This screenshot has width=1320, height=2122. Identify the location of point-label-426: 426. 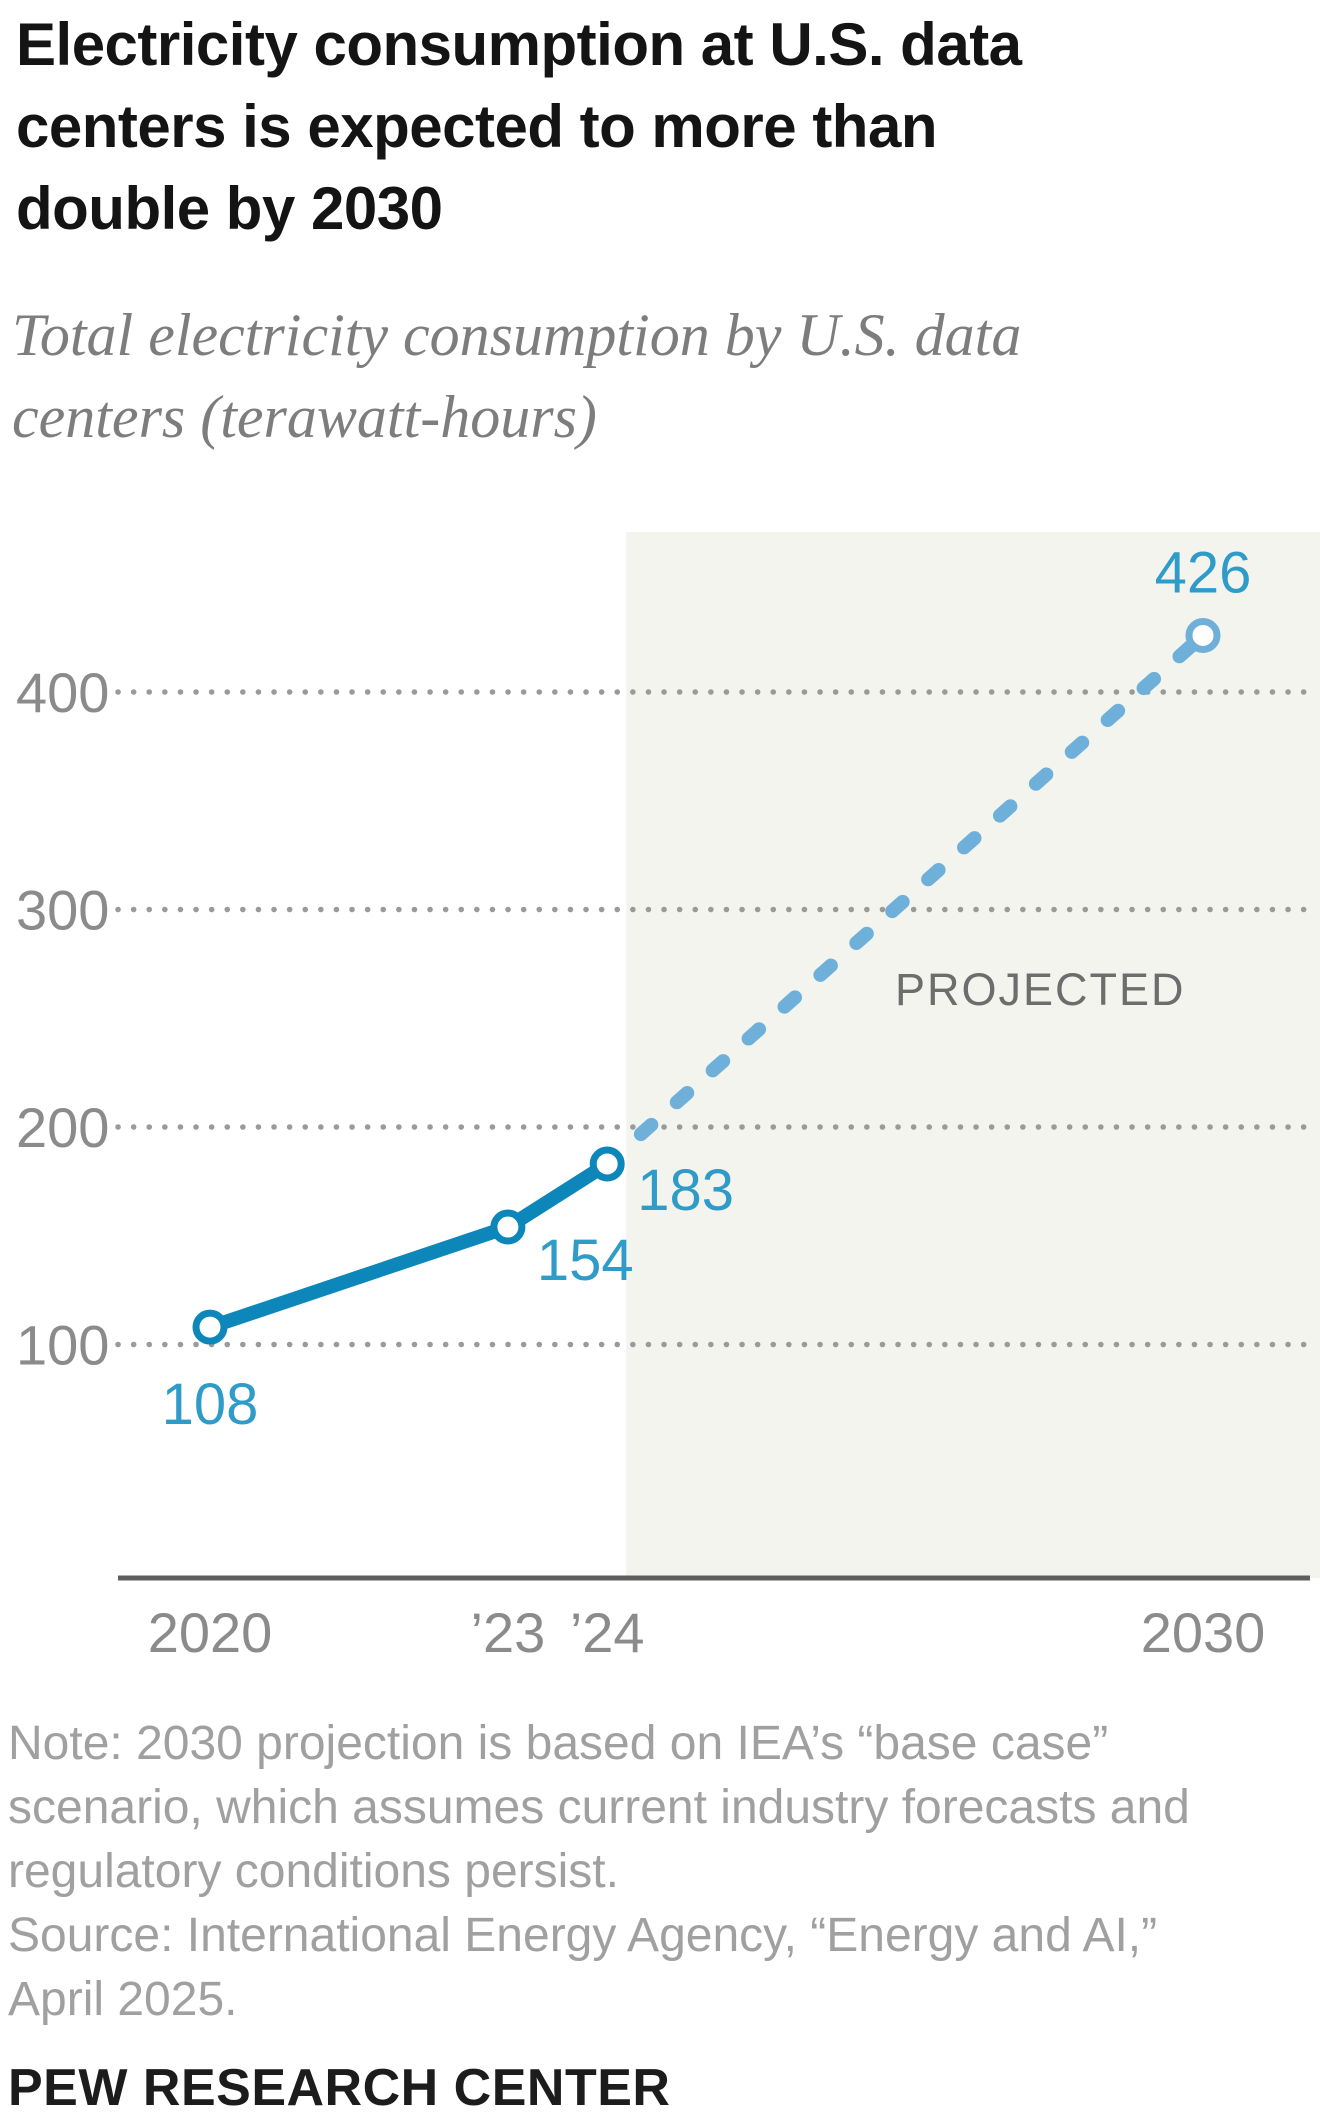
(1203, 572).